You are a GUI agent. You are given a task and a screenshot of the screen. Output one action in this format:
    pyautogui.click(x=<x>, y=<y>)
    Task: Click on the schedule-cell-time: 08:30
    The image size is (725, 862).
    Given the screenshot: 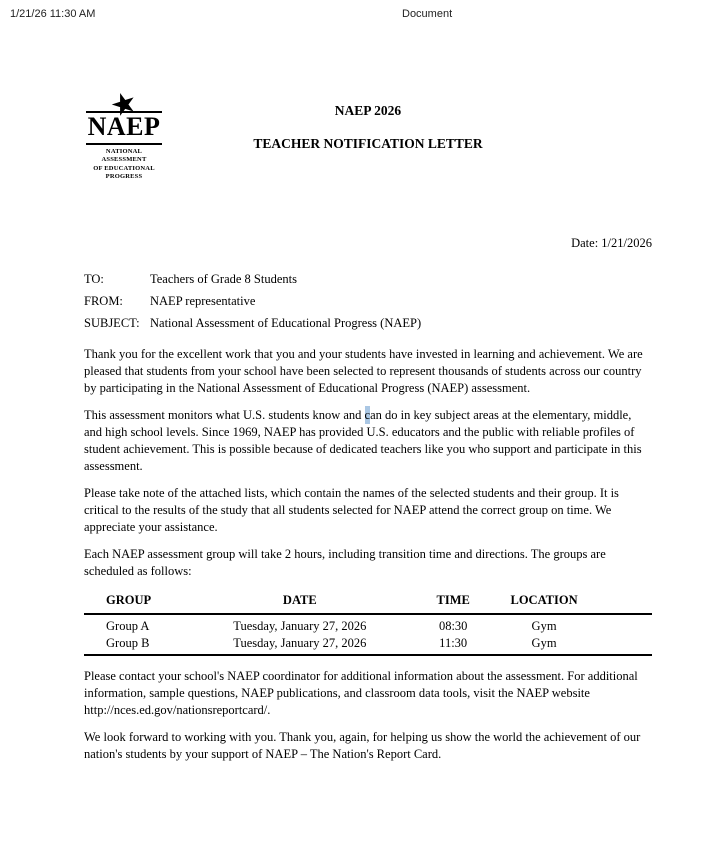 What is the action you would take?
    pyautogui.click(x=453, y=626)
    